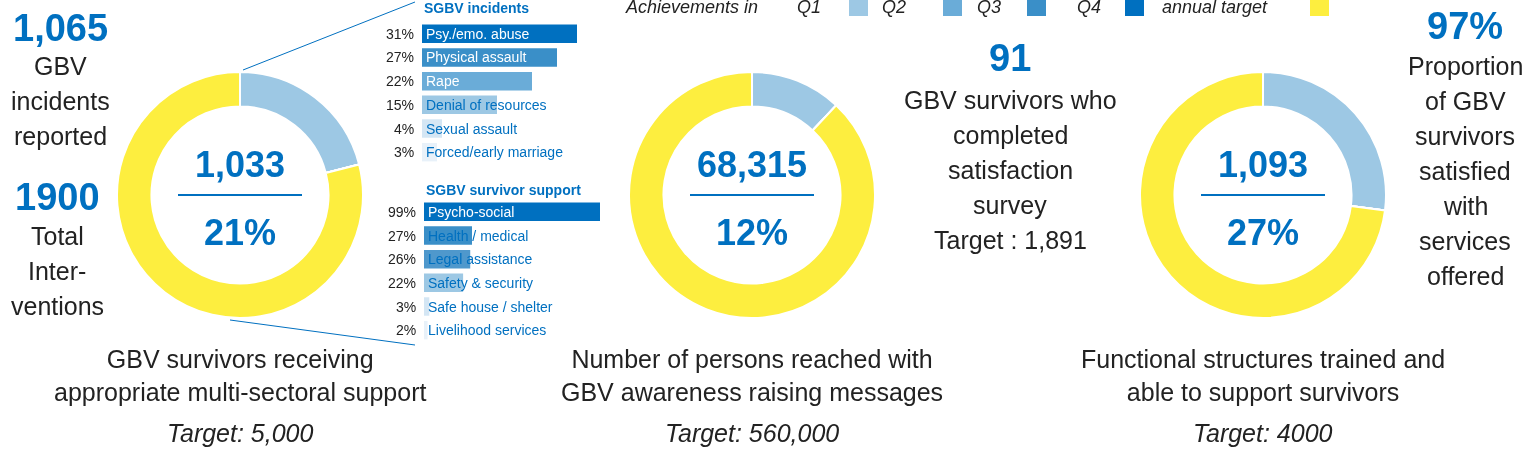 This screenshot has height=452, width=1530. I want to click on text: 68,315, so click(752, 164).